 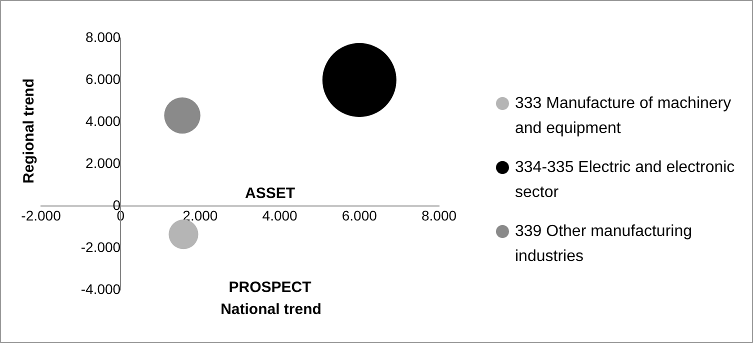 I want to click on x-tick-label: -2.000, so click(x=41, y=215).